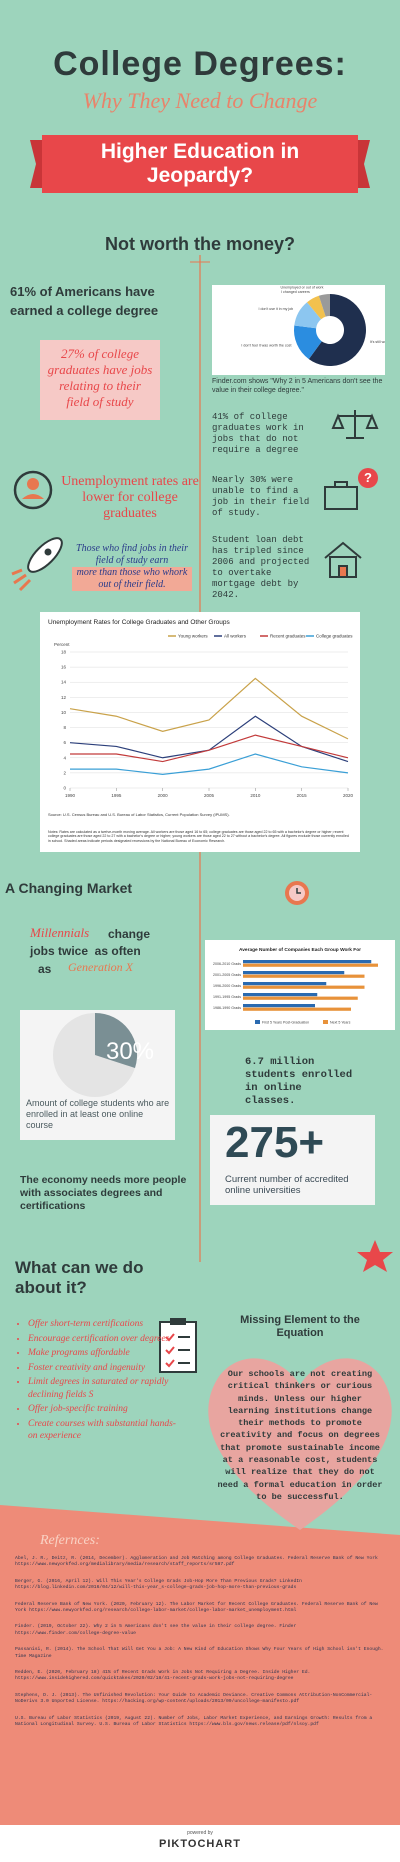 The image size is (400, 1862). I want to click on universities-box, so click(292, 1160).